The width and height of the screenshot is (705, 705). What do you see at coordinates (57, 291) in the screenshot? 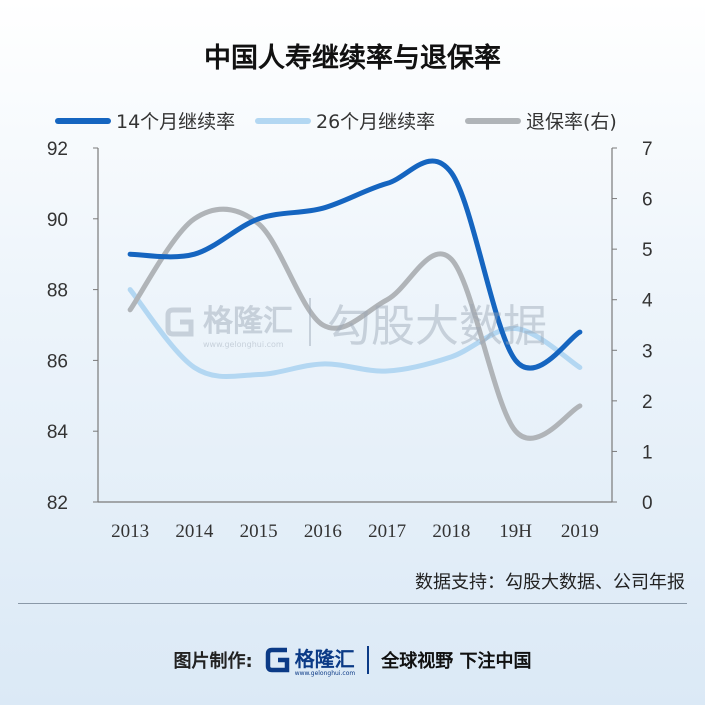
I see `y-left-tick-label: 88` at bounding box center [57, 291].